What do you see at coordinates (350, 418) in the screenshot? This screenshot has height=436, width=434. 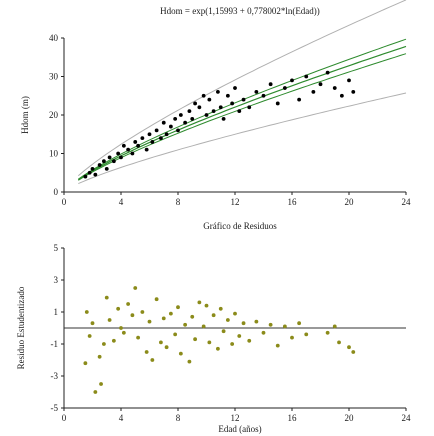 I see `x-tick-label: 20` at bounding box center [350, 418].